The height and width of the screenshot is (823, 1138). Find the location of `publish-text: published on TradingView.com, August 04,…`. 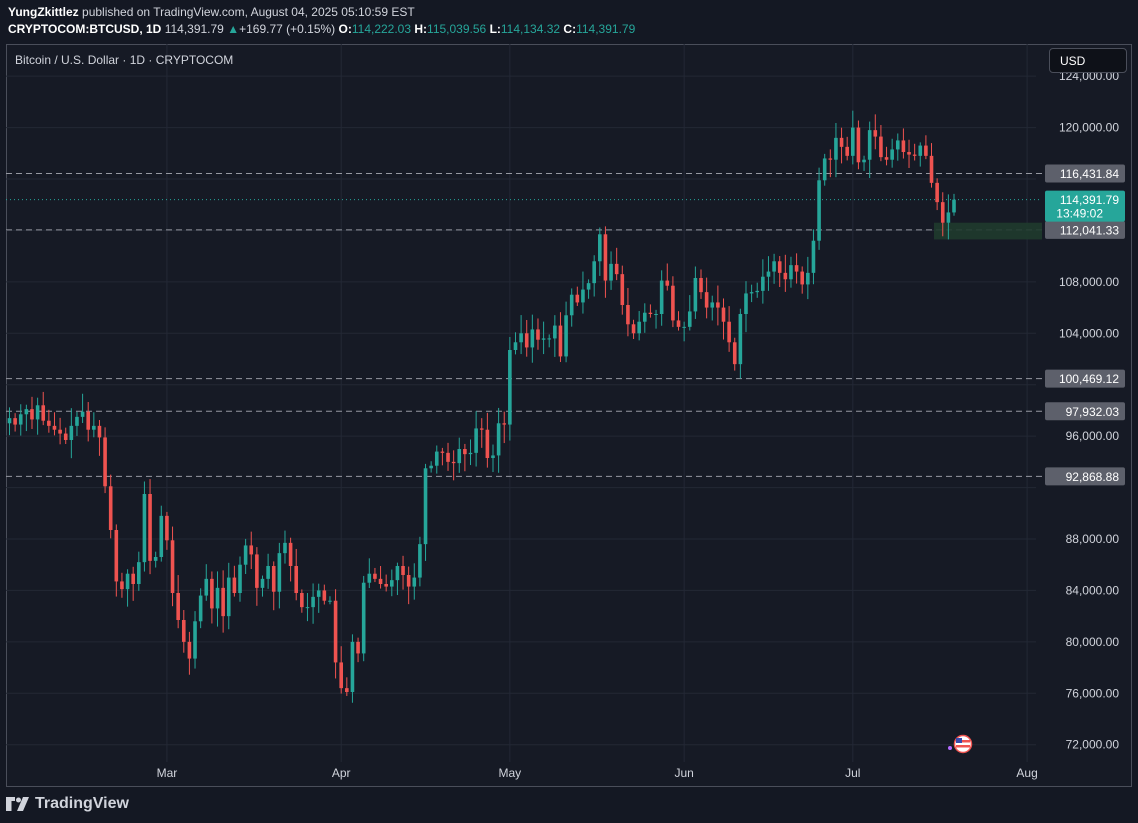

publish-text: published on TradingView.com, August 04,… is located at coordinates (248, 12).